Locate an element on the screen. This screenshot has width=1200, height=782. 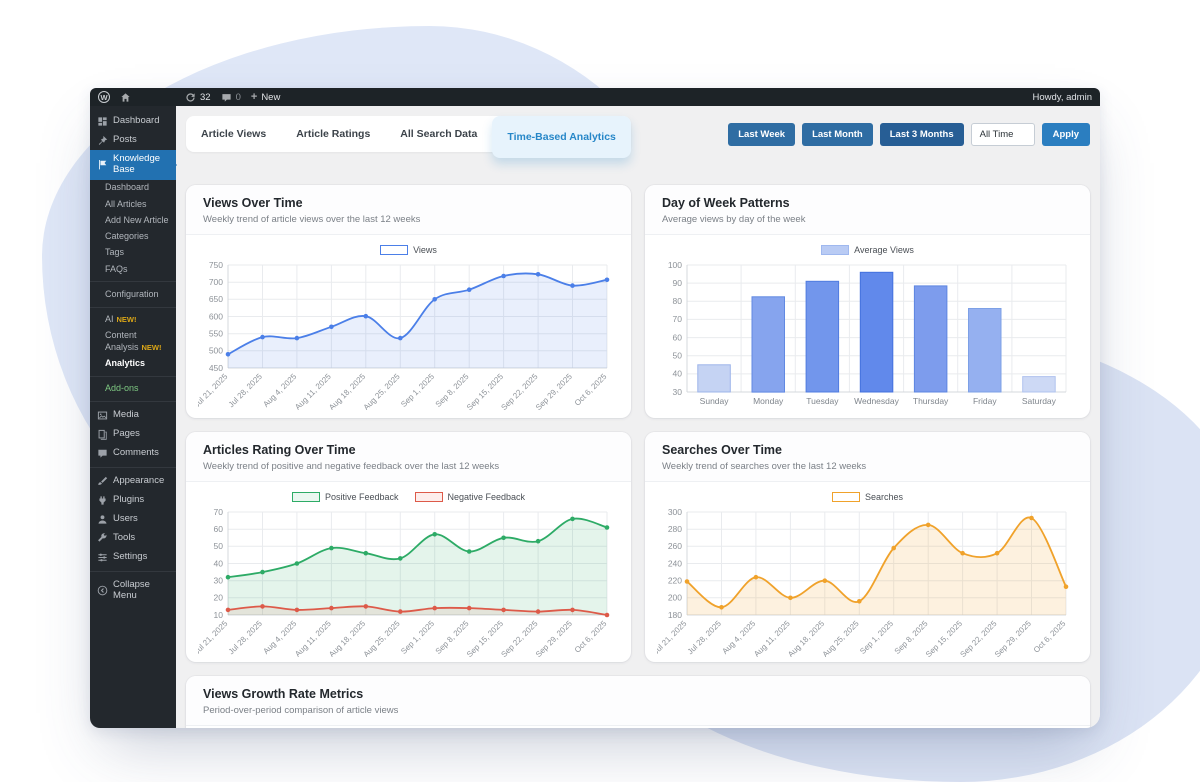
legend-label: Searches is located at coordinates (884, 497).